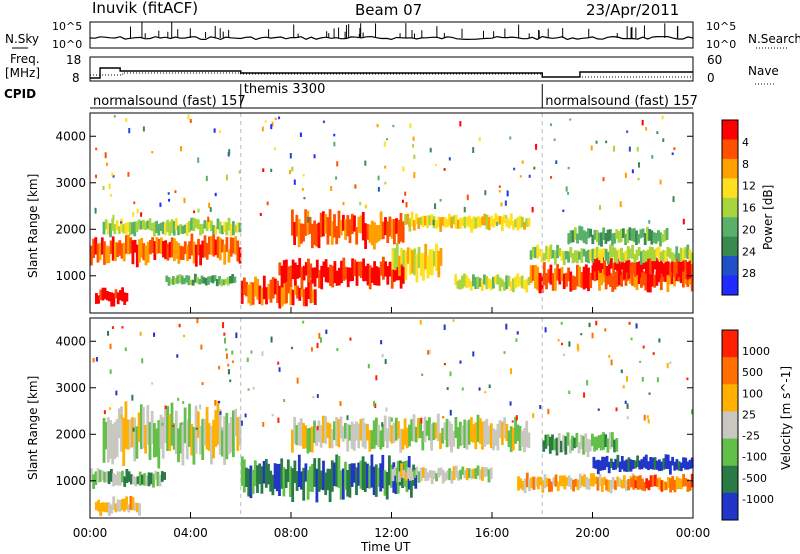 This screenshot has height=554, width=800. Describe the element at coordinates (745, 164) in the screenshot. I see `colorbar-tick-label: 8` at that location.